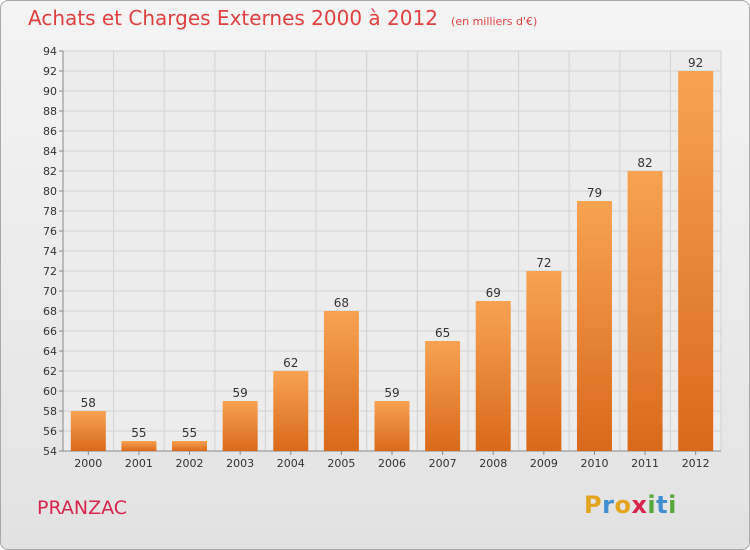 This screenshot has width=750, height=550. What do you see at coordinates (594, 193) in the screenshot?
I see `data-label-2010: 79` at bounding box center [594, 193].